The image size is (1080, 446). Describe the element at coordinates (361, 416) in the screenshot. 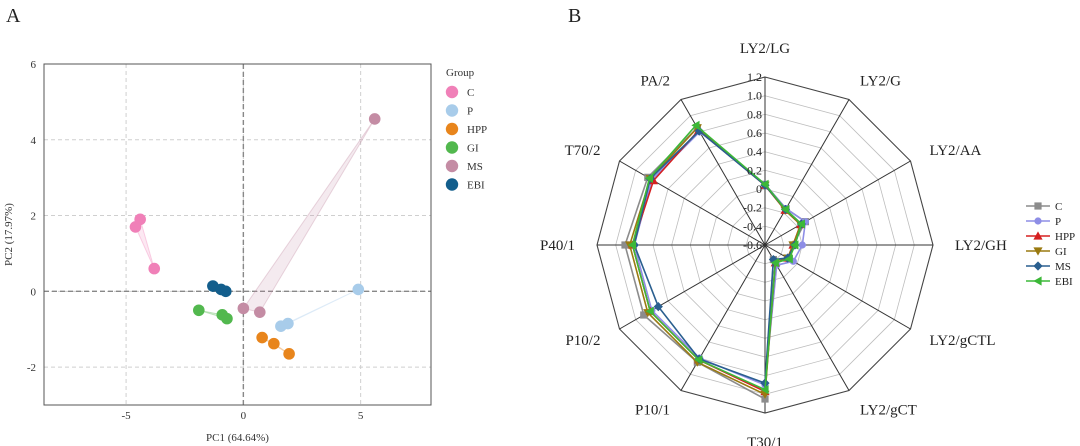

I see `pca-x-tick-label: 5` at that location.